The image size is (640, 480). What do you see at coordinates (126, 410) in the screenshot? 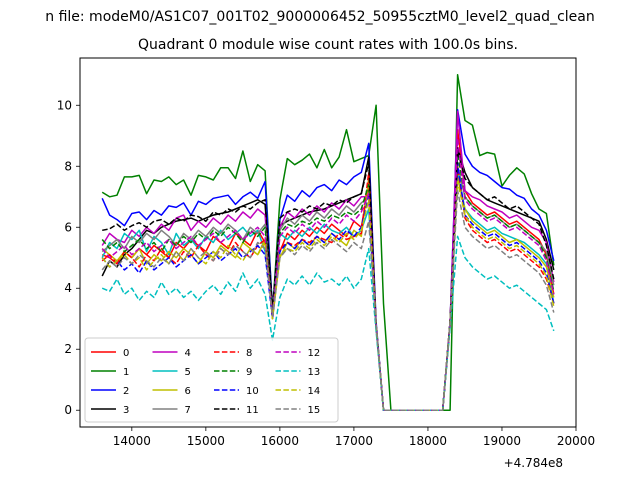
I see `legend-label-3: 3` at bounding box center [126, 410].